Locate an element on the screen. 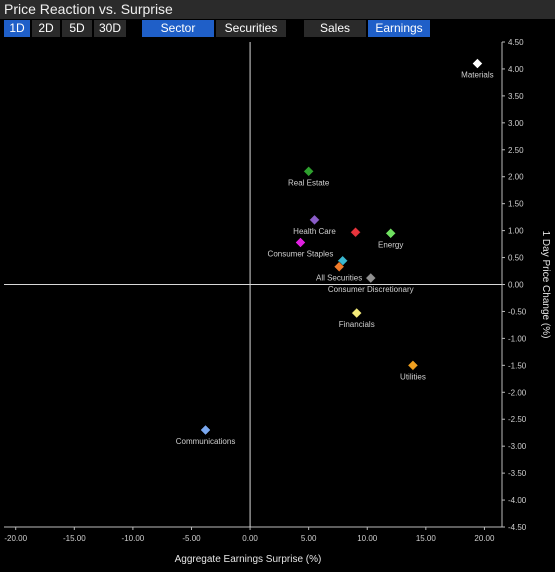  y-tick-label: 0.00 is located at coordinates (516, 285).